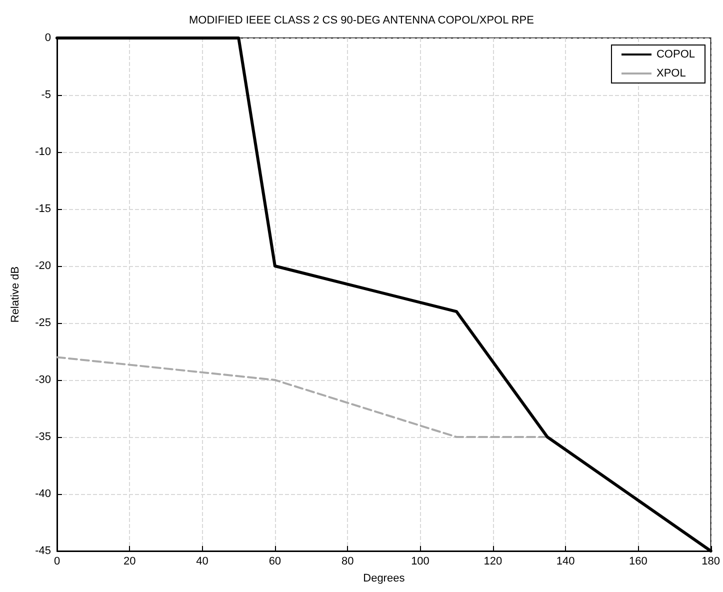  Describe the element at coordinates (46, 95) in the screenshot. I see `y-tick-label: -5` at that location.